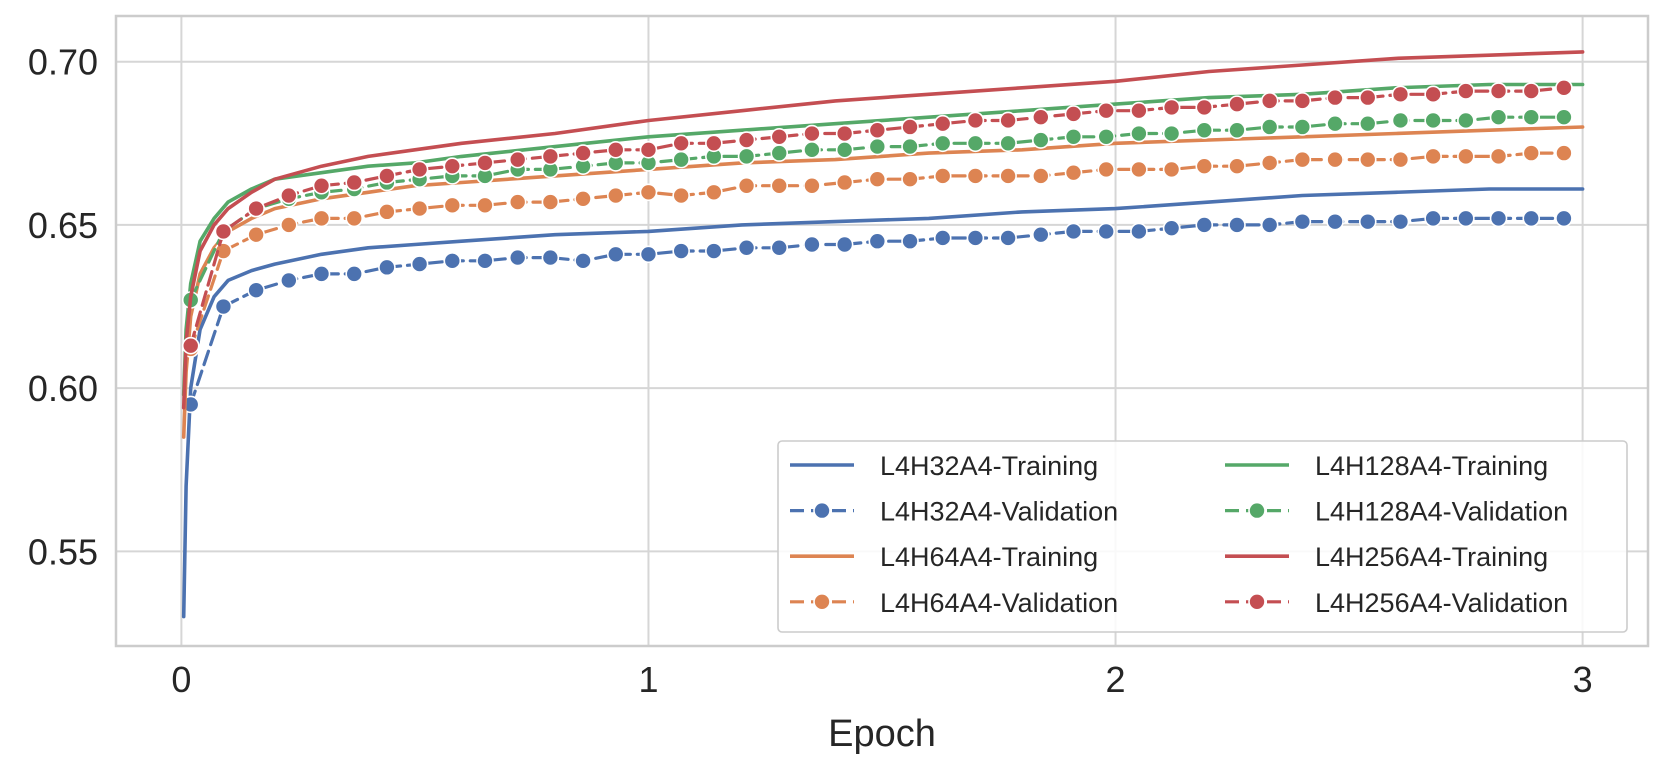 This screenshot has height=773, width=1660. I want to click on legend-label: L4H256A4-Training, so click(1431, 557).